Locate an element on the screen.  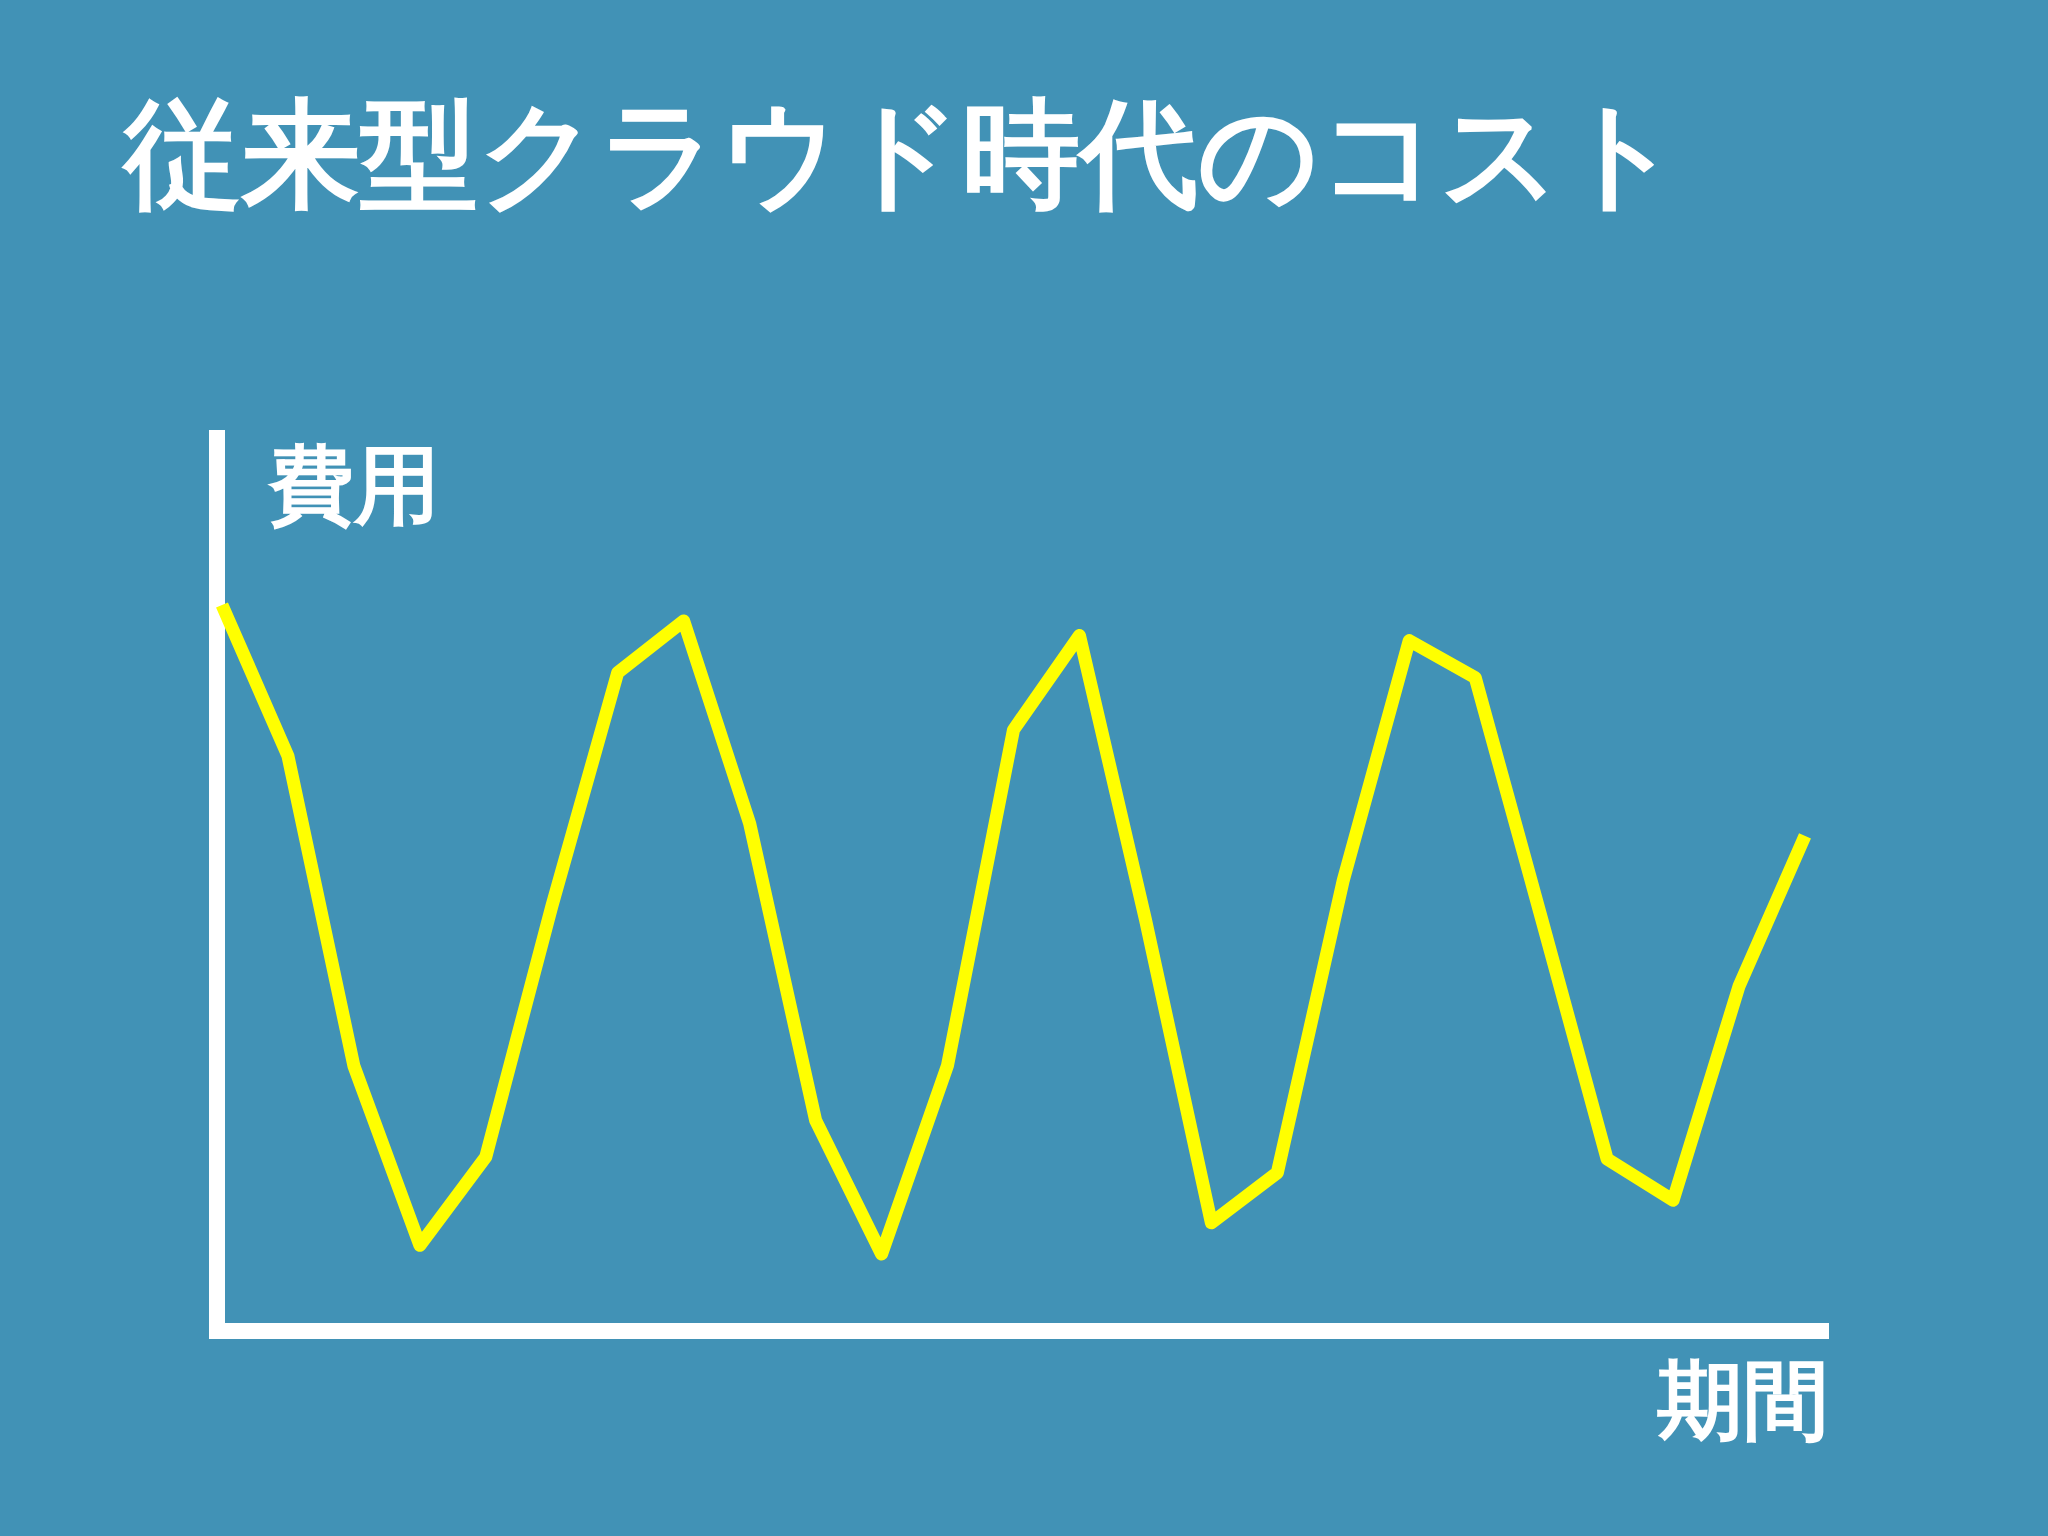
chart-title: 従来型クラウド時代のコスト is located at coordinates (901, 154).